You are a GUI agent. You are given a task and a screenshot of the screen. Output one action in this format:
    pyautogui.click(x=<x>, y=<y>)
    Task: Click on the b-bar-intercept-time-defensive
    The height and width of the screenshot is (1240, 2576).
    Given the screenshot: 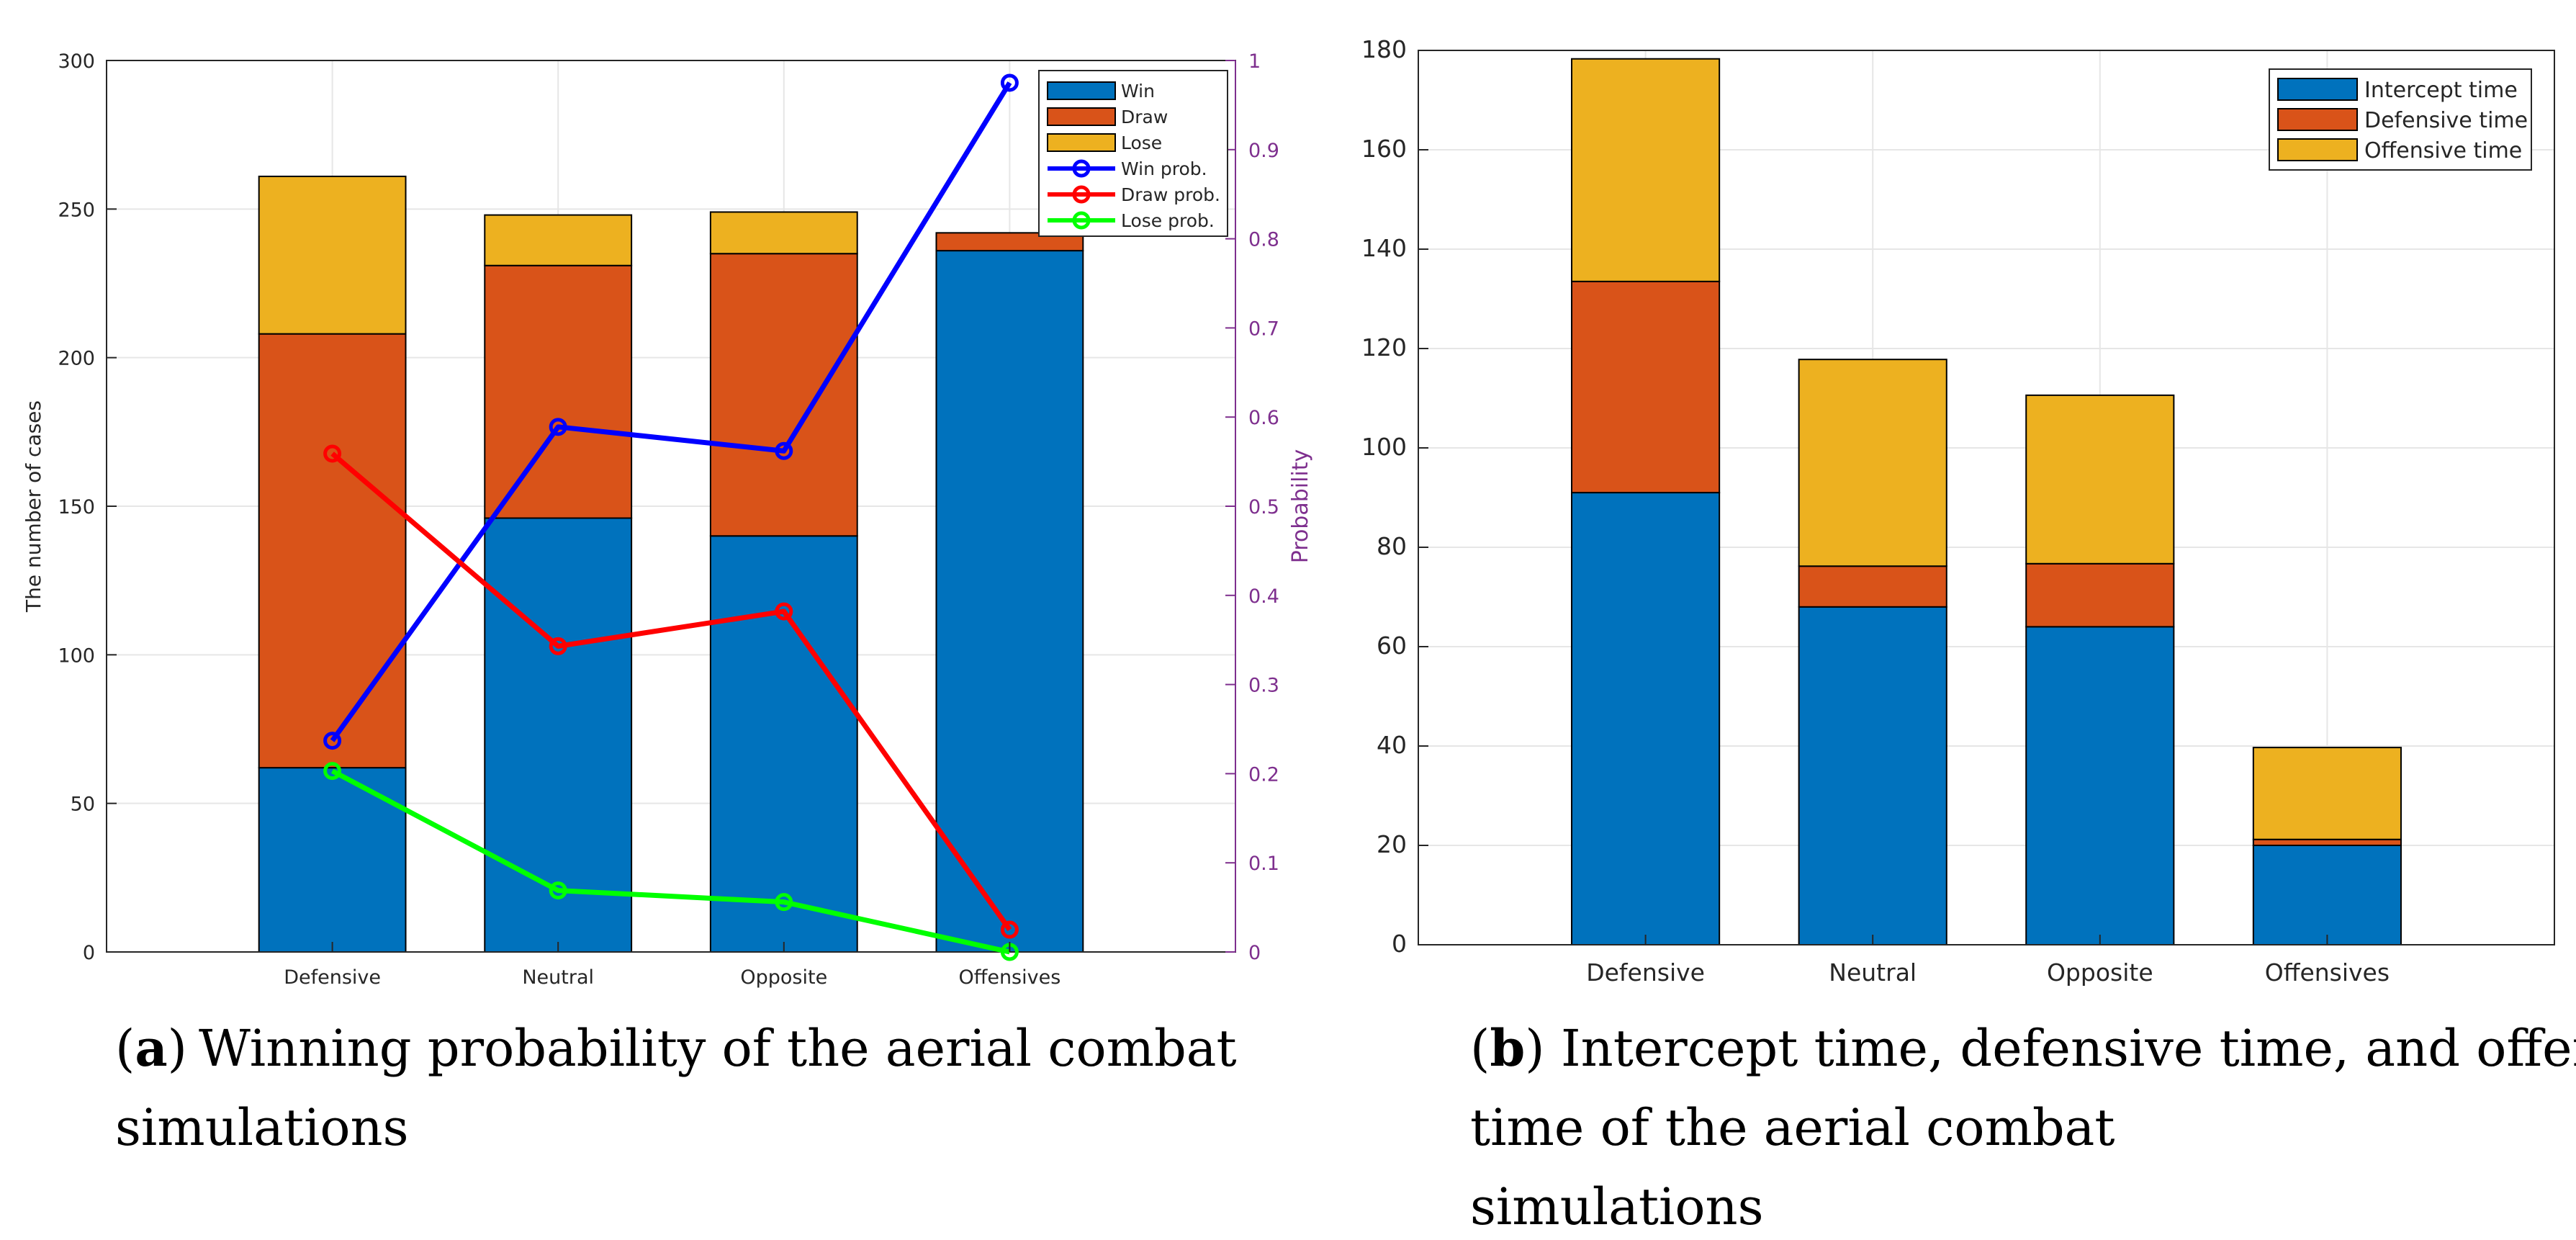 What is the action you would take?
    pyautogui.click(x=1646, y=718)
    